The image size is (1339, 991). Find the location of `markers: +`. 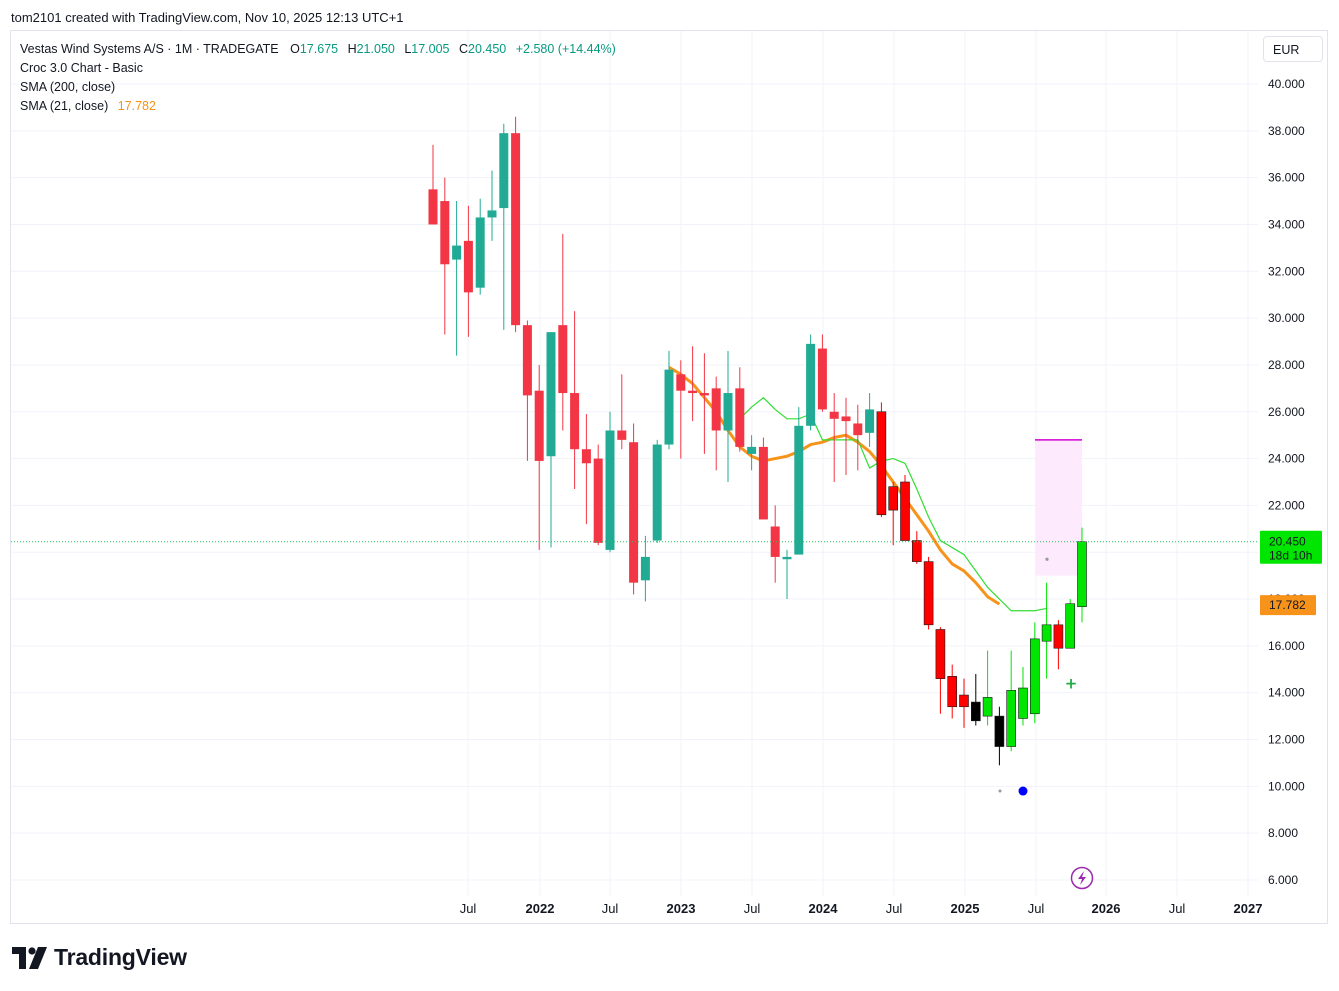

markers: + is located at coordinates (1046, 782).